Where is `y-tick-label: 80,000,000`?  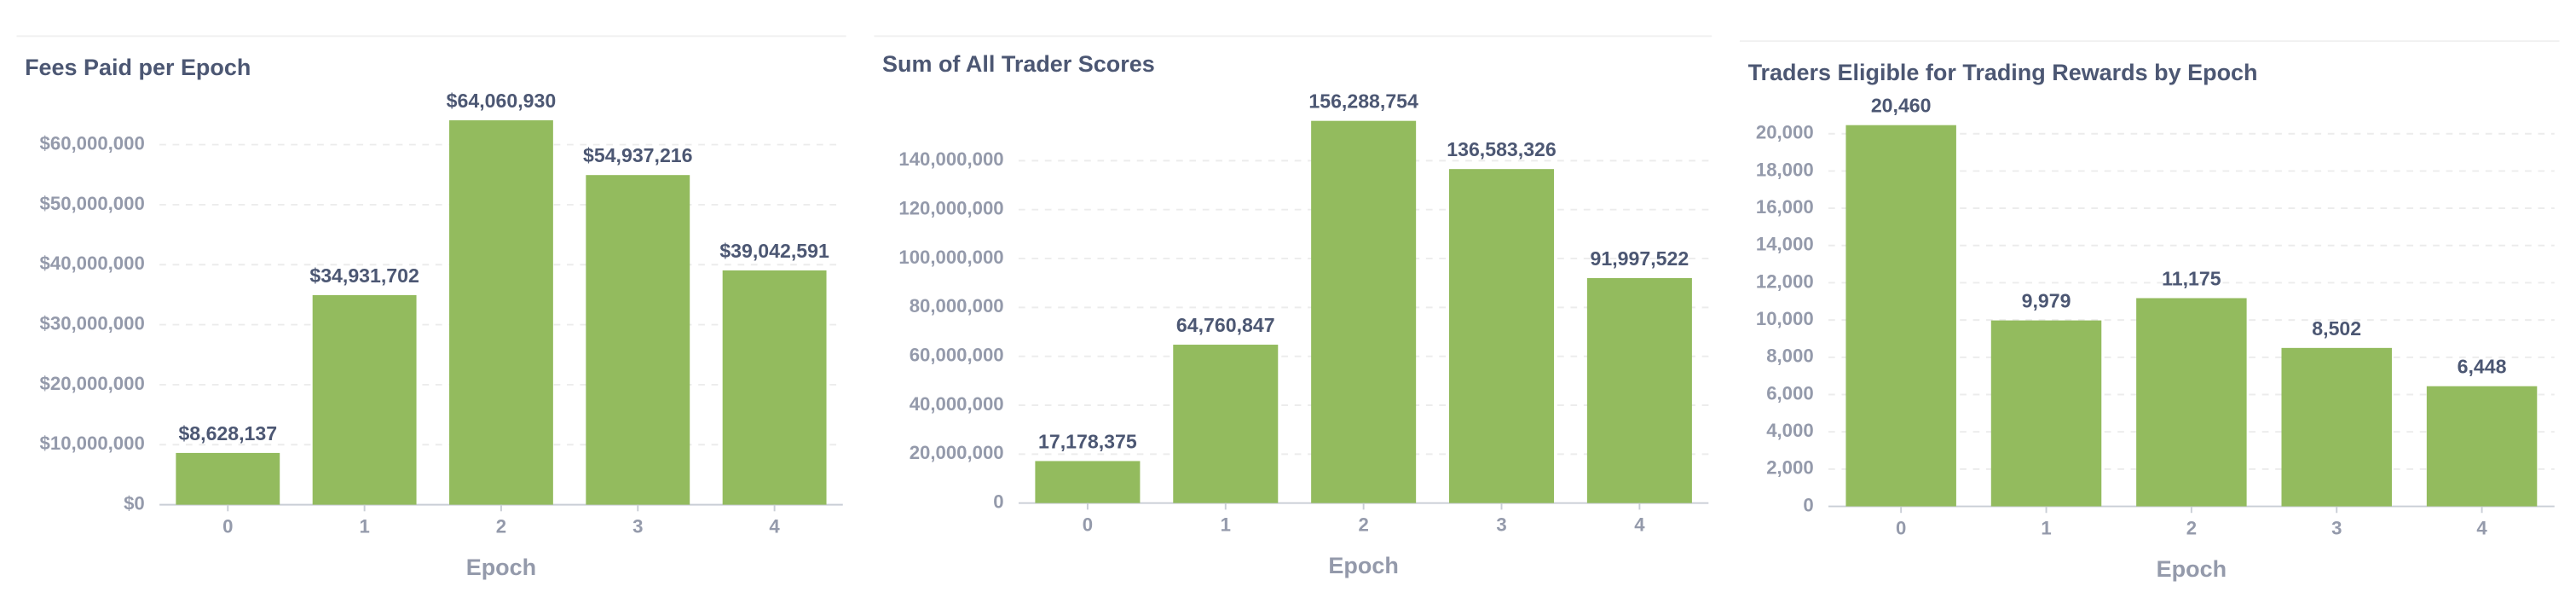
y-tick-label: 80,000,000 is located at coordinates (957, 306).